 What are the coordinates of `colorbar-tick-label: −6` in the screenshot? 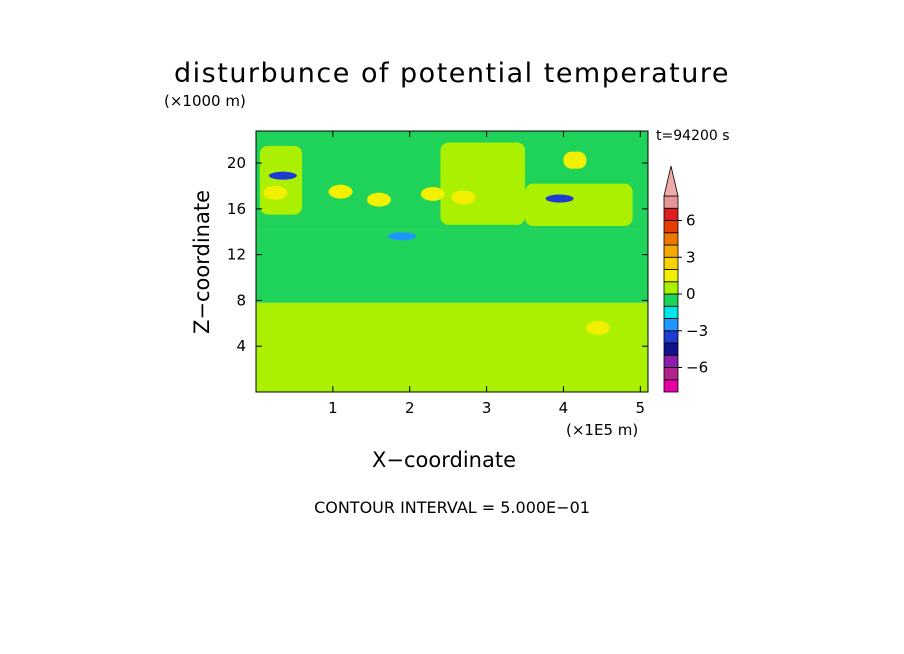 It's located at (697, 368).